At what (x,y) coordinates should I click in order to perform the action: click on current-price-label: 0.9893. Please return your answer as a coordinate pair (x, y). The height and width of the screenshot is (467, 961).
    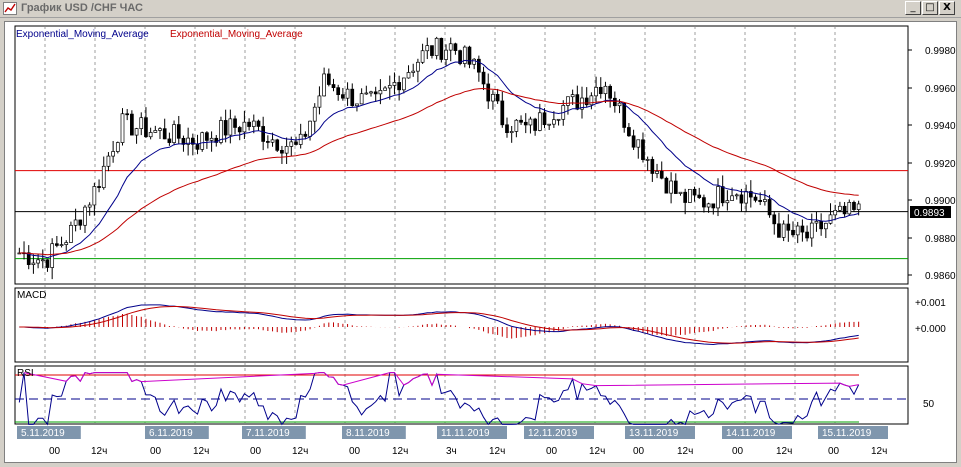
    Looking at the image, I should click on (929, 213).